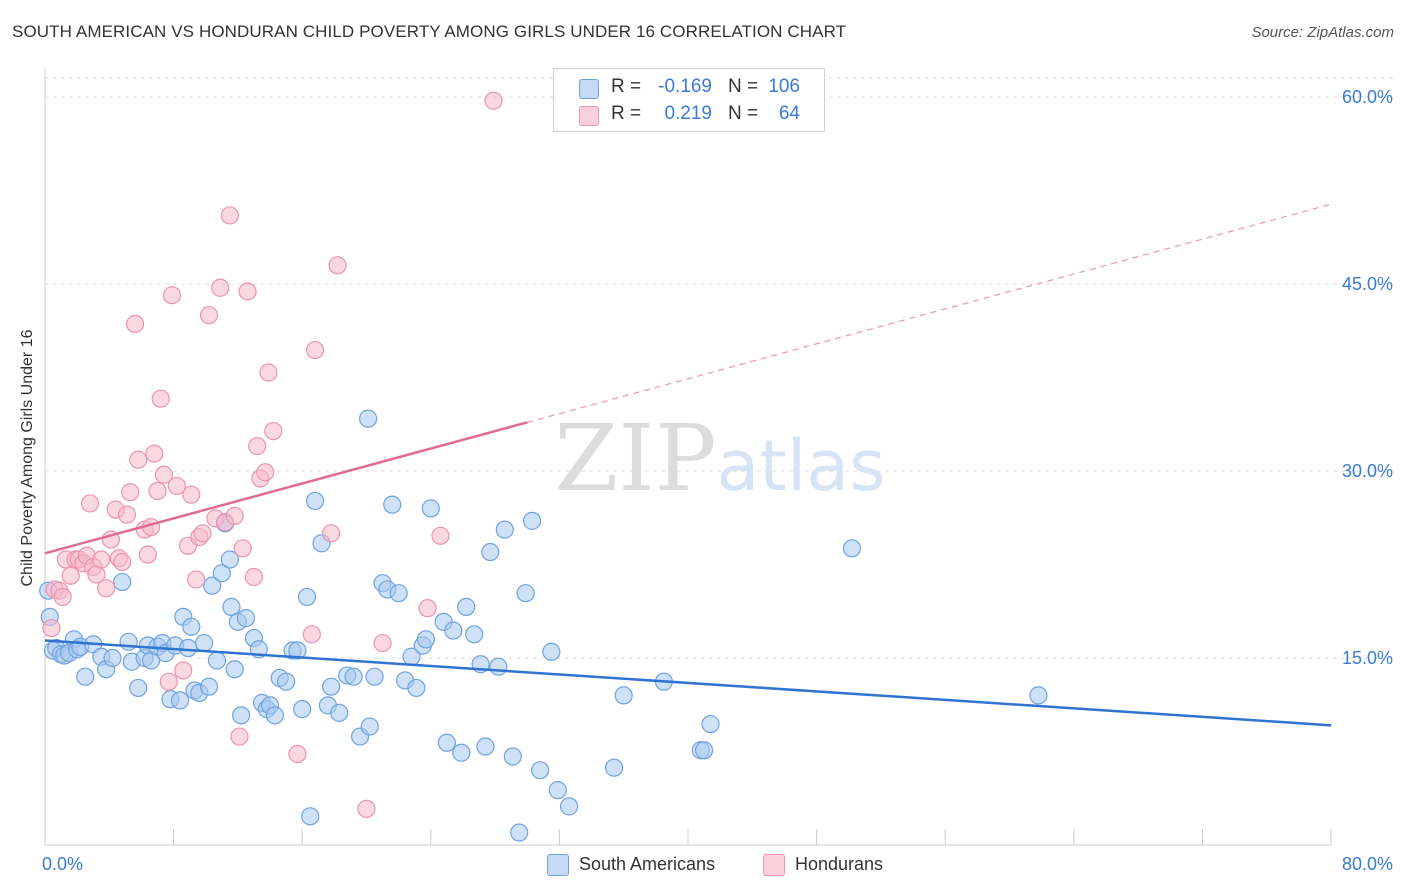 Image resolution: width=1406 pixels, height=892 pixels. I want to click on chart-source: Source: ZipAtlas.com, so click(1322, 32).